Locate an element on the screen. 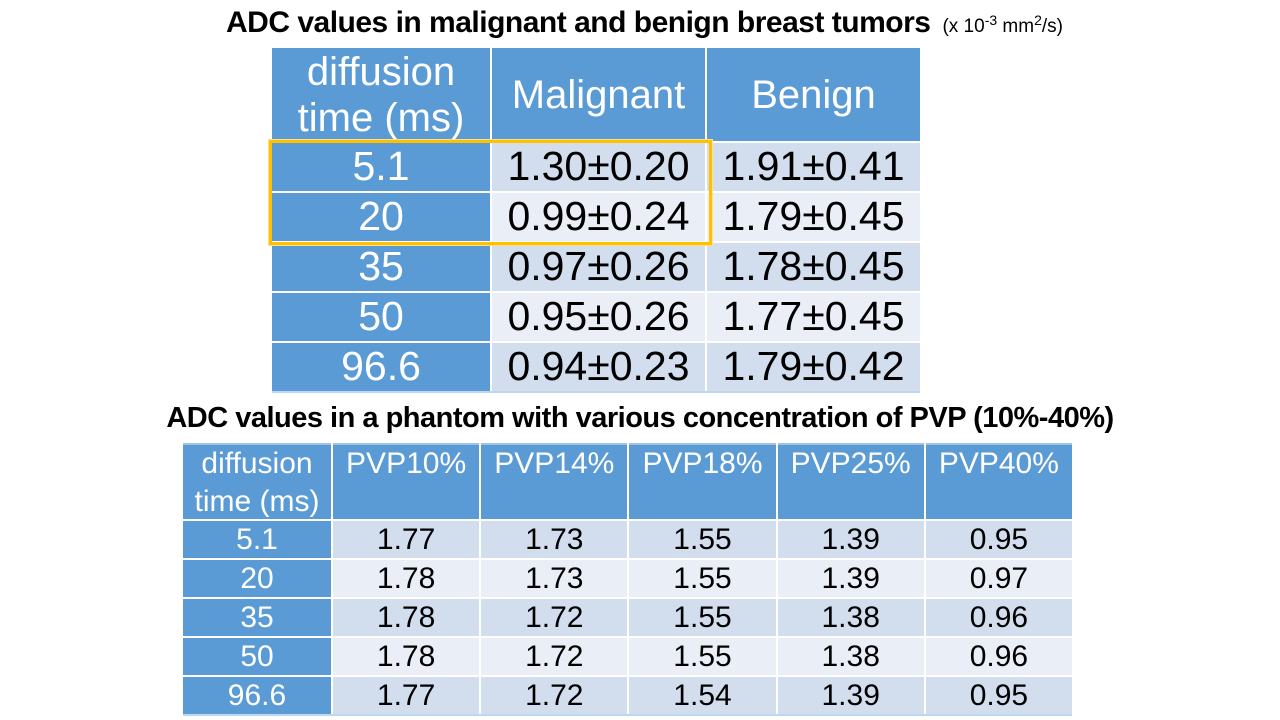 This screenshot has width=1280, height=720. t2-value-cell: 0.97 is located at coordinates (998, 578).